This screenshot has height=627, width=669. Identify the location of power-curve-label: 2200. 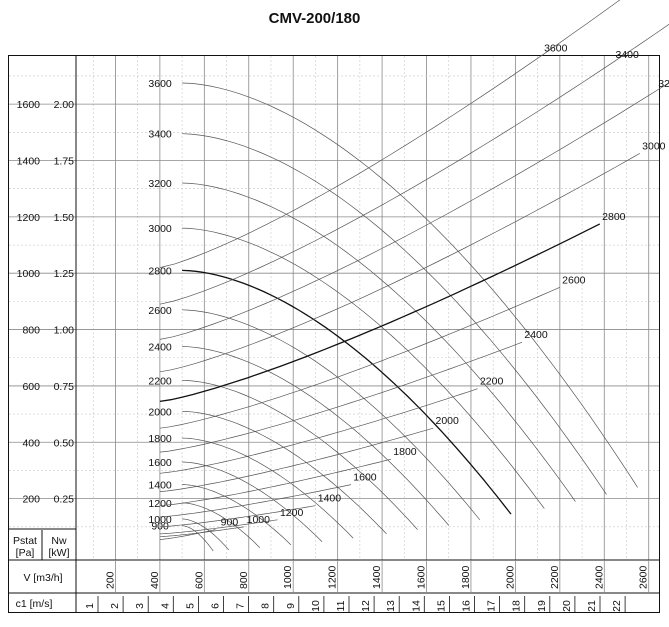
(492, 382).